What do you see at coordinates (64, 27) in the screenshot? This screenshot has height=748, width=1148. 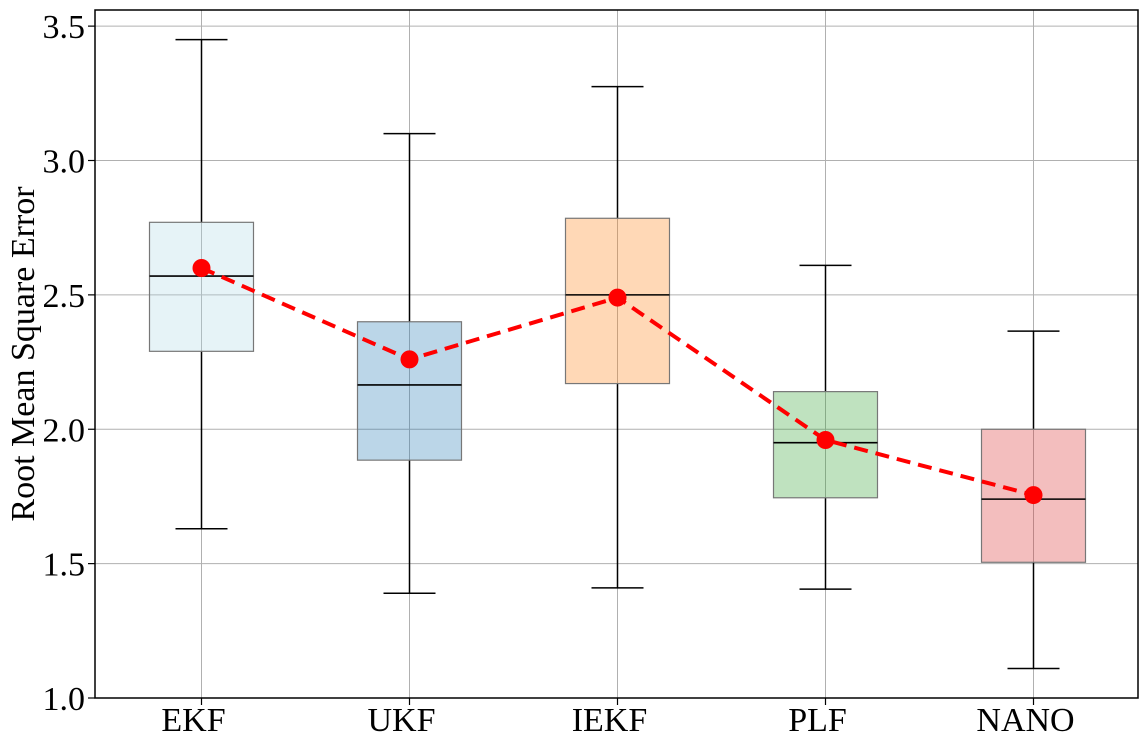 I see `y-tick-label: 3.5` at bounding box center [64, 27].